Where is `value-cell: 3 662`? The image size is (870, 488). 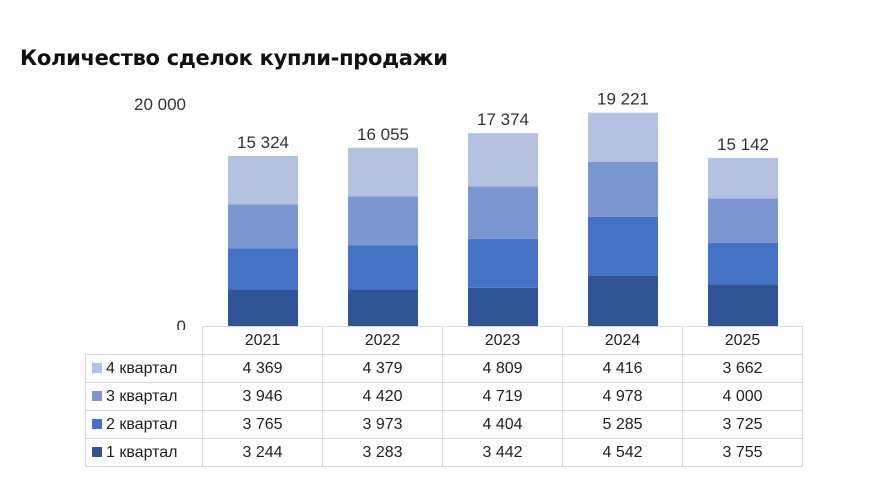 value-cell: 3 662 is located at coordinates (742, 368).